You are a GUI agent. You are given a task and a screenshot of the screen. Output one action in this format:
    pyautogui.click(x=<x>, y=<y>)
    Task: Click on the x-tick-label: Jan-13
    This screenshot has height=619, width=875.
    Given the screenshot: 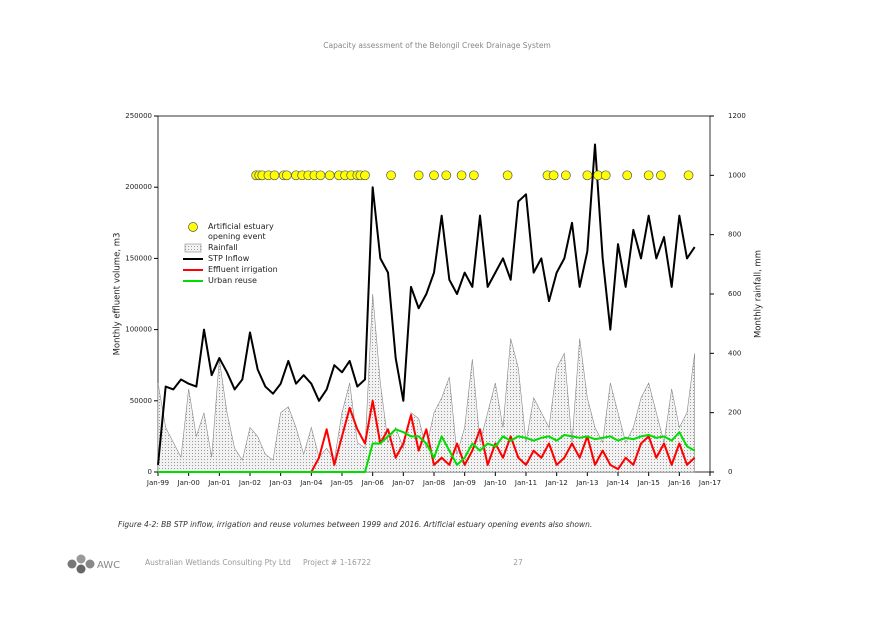 What is the action you would take?
    pyautogui.click(x=586, y=483)
    